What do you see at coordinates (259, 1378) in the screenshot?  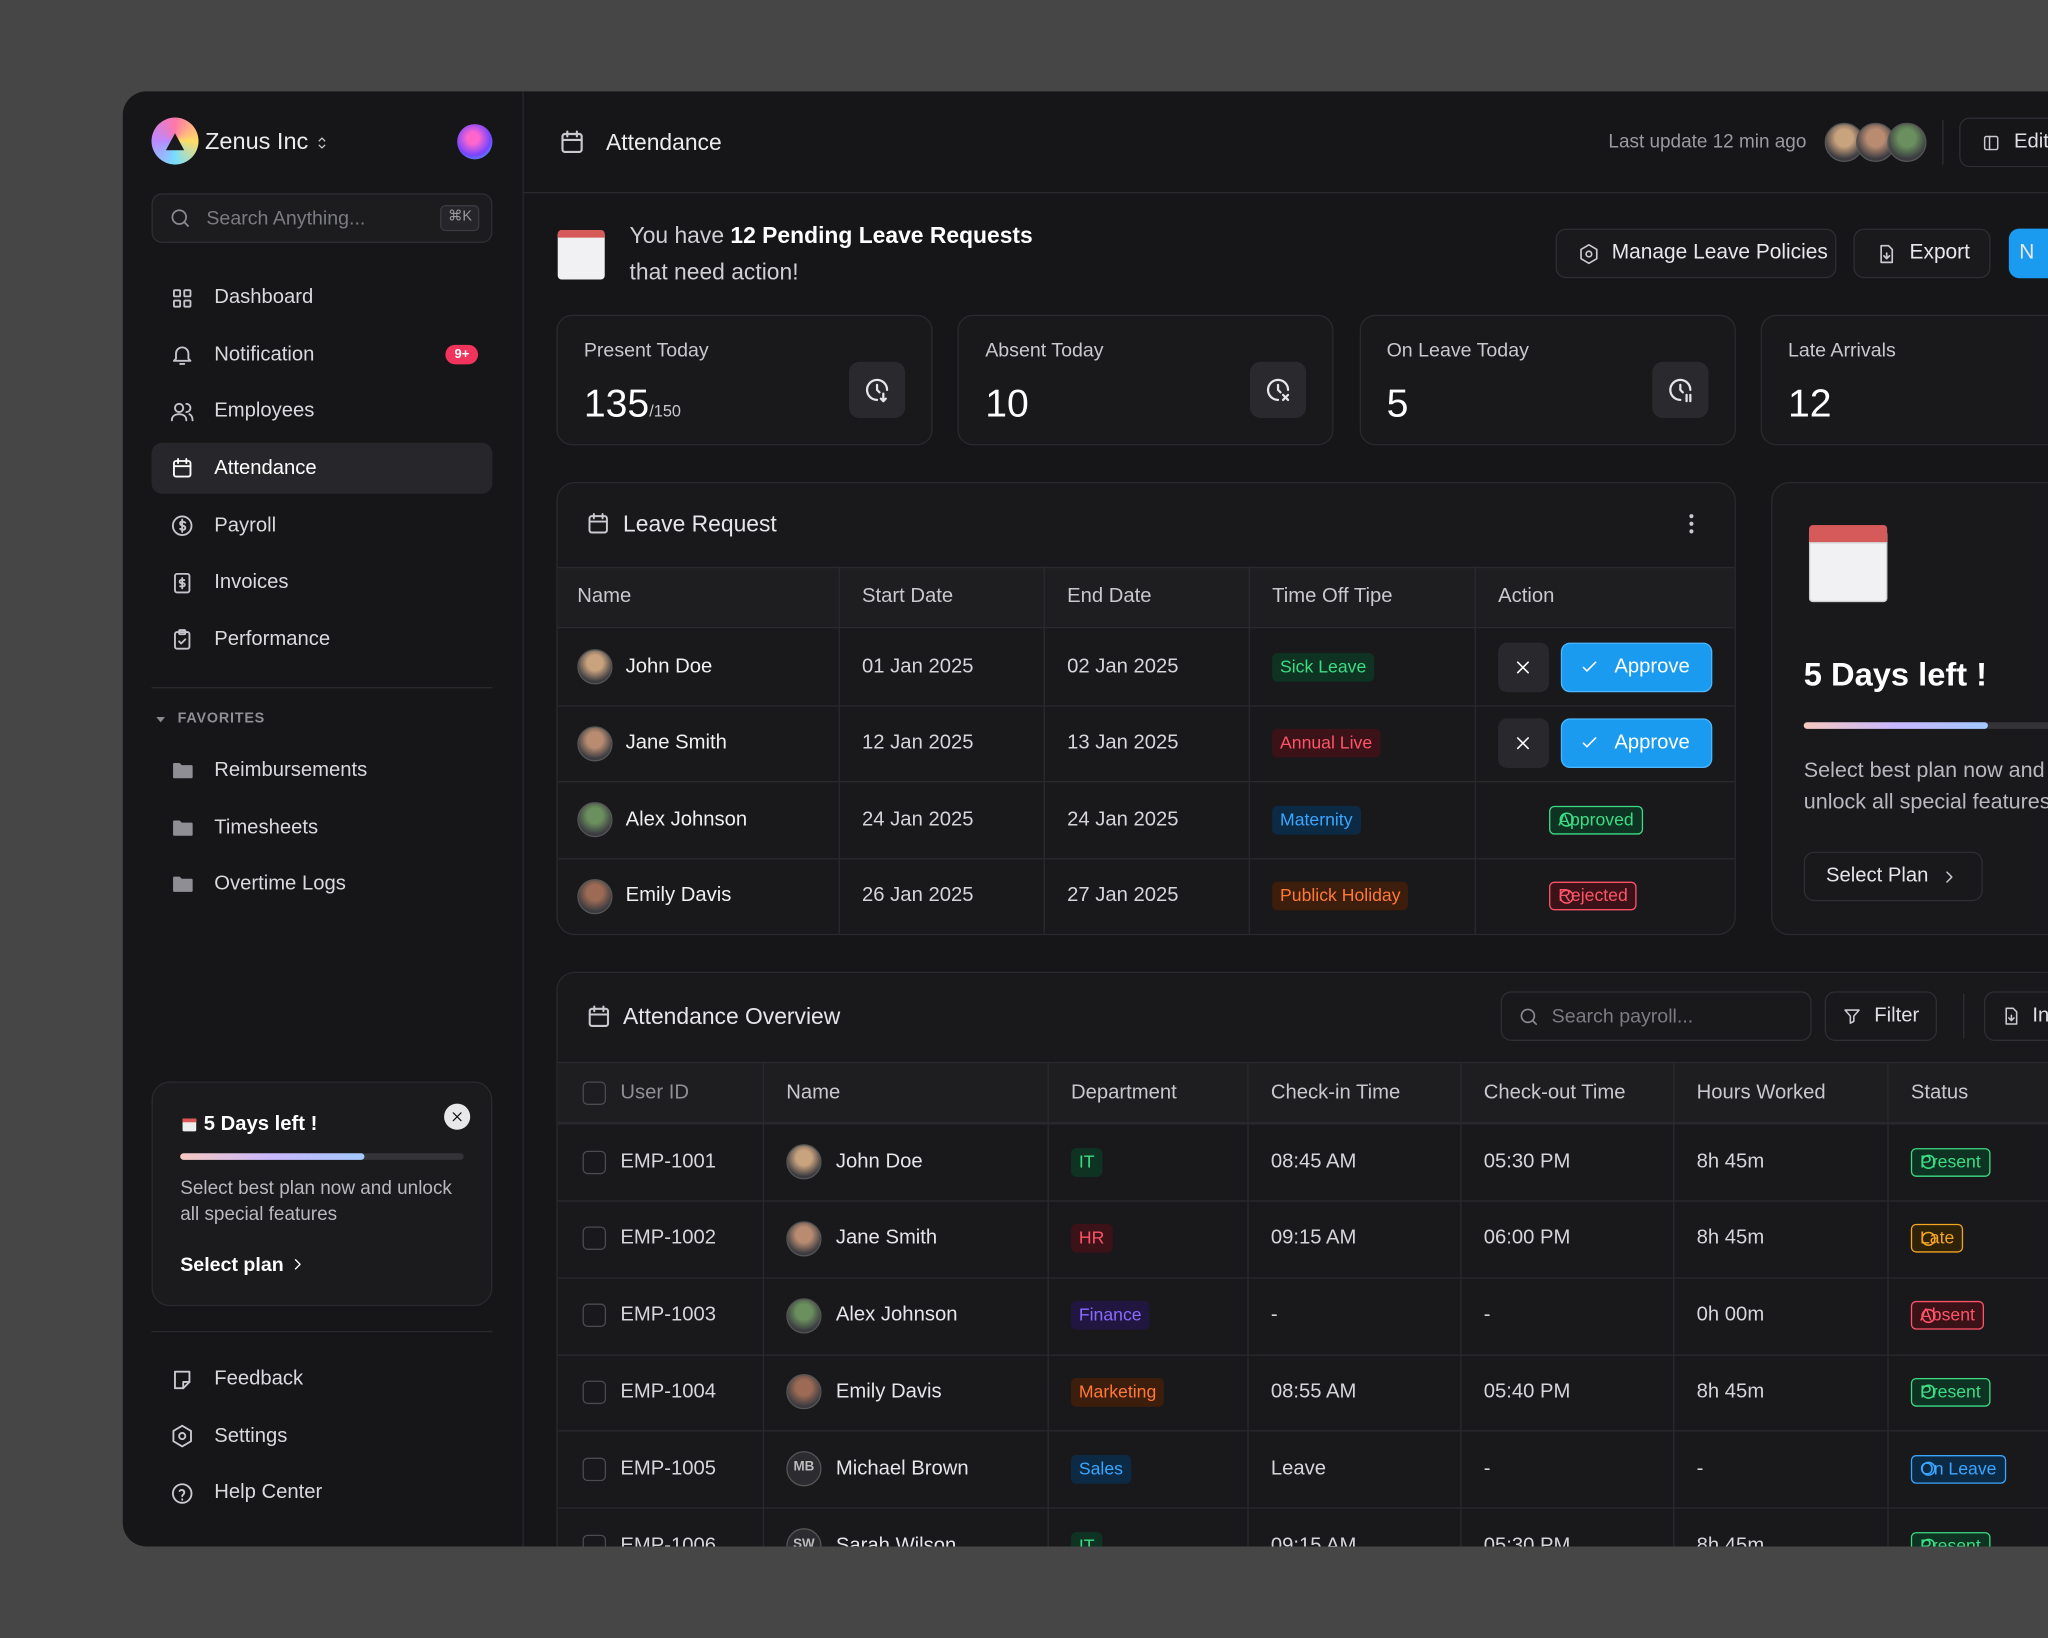 I see `footer-nav-item: Feedback` at bounding box center [259, 1378].